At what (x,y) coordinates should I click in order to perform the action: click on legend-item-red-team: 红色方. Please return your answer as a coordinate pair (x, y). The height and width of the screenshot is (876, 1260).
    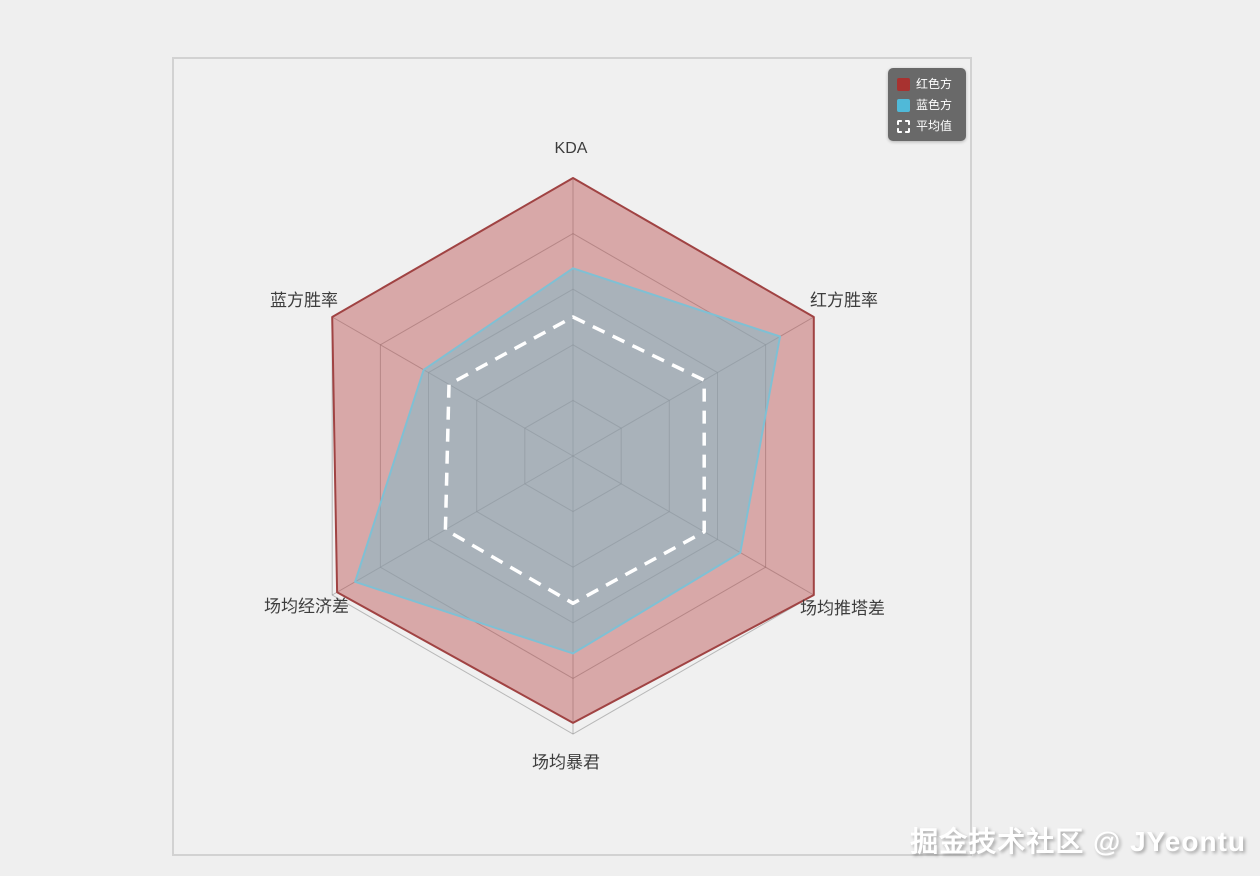
    Looking at the image, I should click on (927, 84).